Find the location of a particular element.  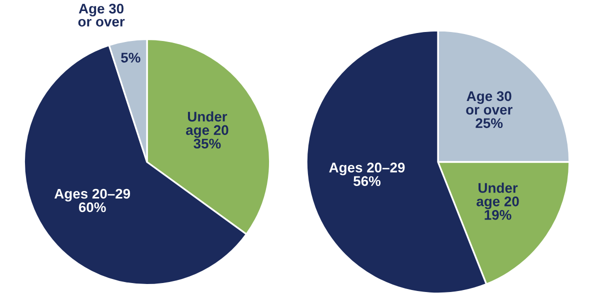

data-label: 19% is located at coordinates (498, 215).